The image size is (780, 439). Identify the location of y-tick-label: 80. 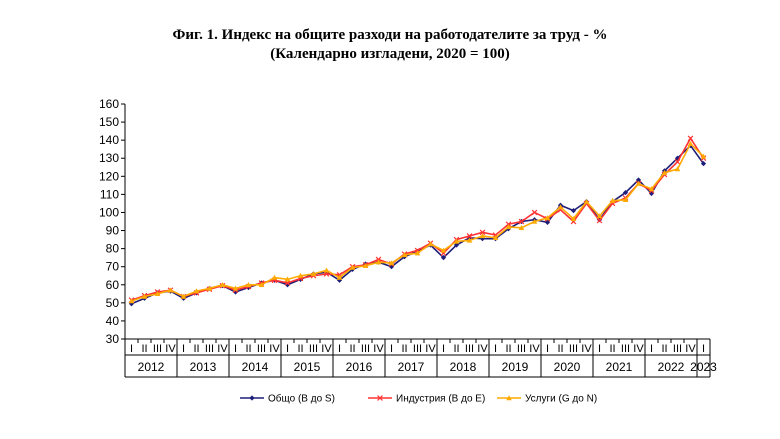
(113, 249).